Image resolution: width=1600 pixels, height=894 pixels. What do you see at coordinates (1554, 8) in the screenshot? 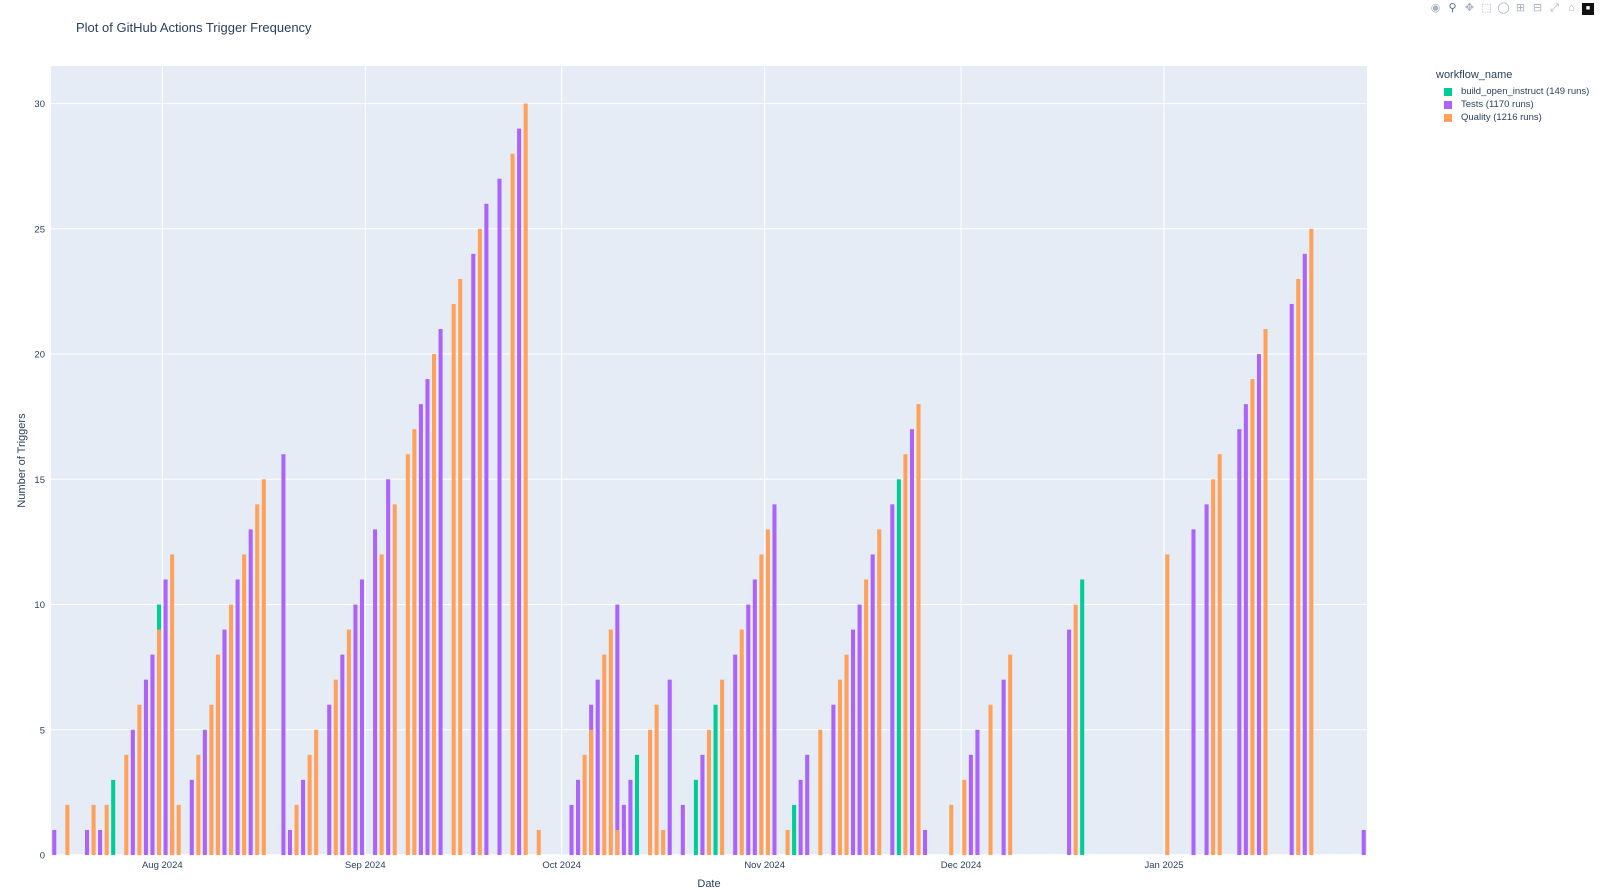
I see `autoscale-icon: ⤢` at bounding box center [1554, 8].